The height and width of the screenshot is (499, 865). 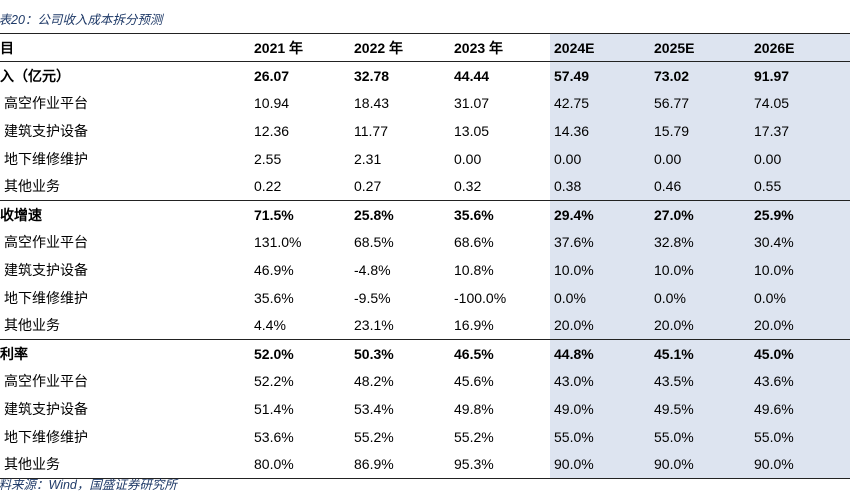 What do you see at coordinates (800, 214) in the screenshot?
I see `value-cell: 25.9%` at bounding box center [800, 214].